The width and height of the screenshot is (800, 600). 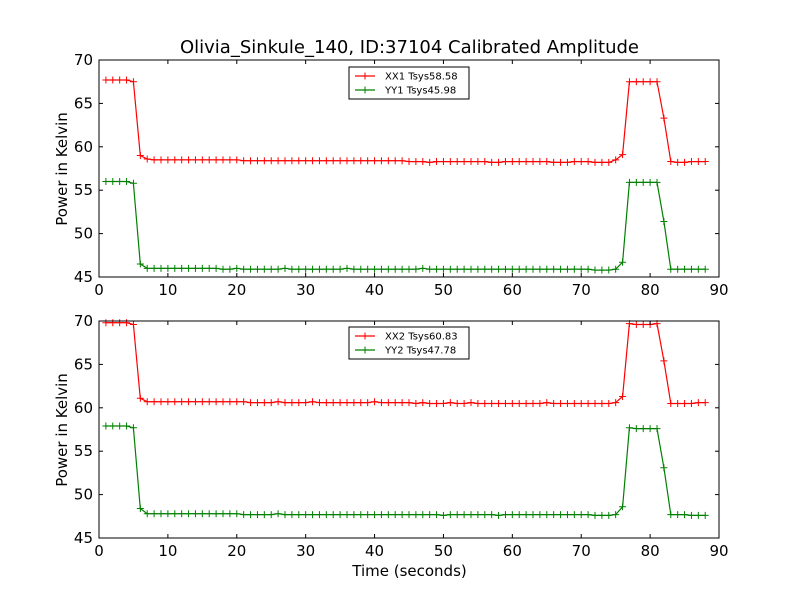 What do you see at coordinates (83, 451) in the screenshot?
I see `y-tick-label: 55` at bounding box center [83, 451].